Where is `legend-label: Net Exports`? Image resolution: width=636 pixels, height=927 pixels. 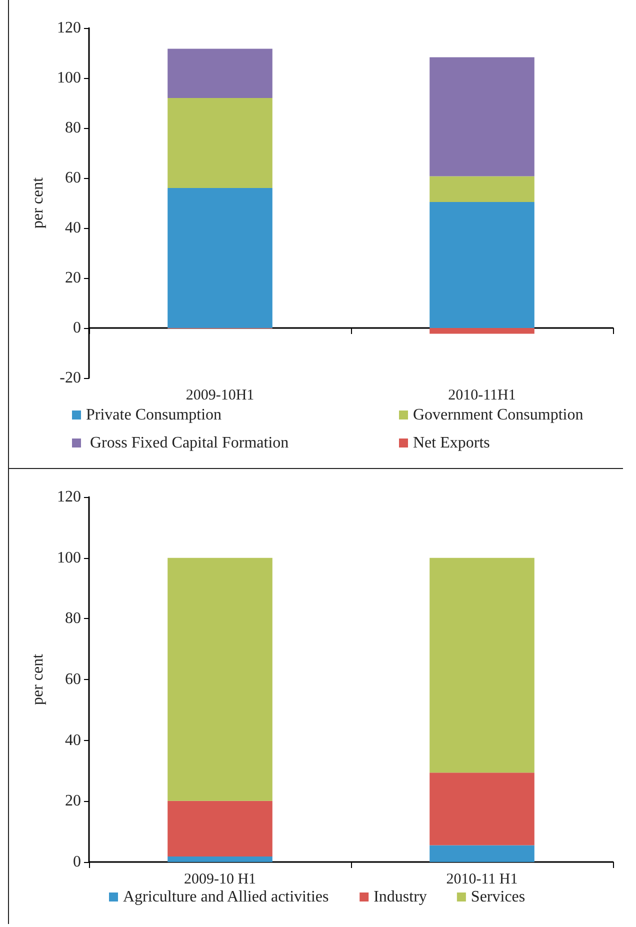
legend-label: Net Exports is located at coordinates (451, 443).